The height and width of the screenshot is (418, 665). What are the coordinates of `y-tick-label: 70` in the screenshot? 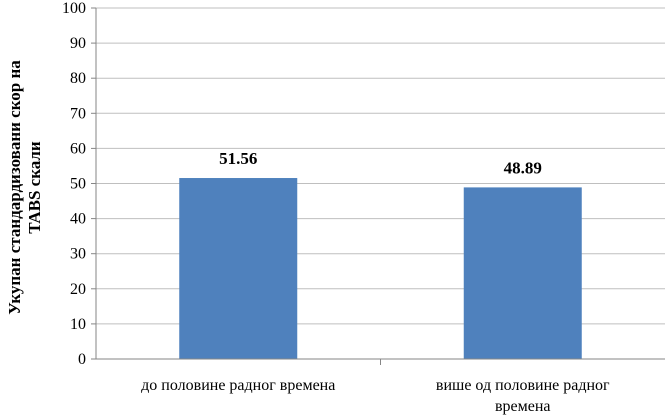 It's located at (78, 113).